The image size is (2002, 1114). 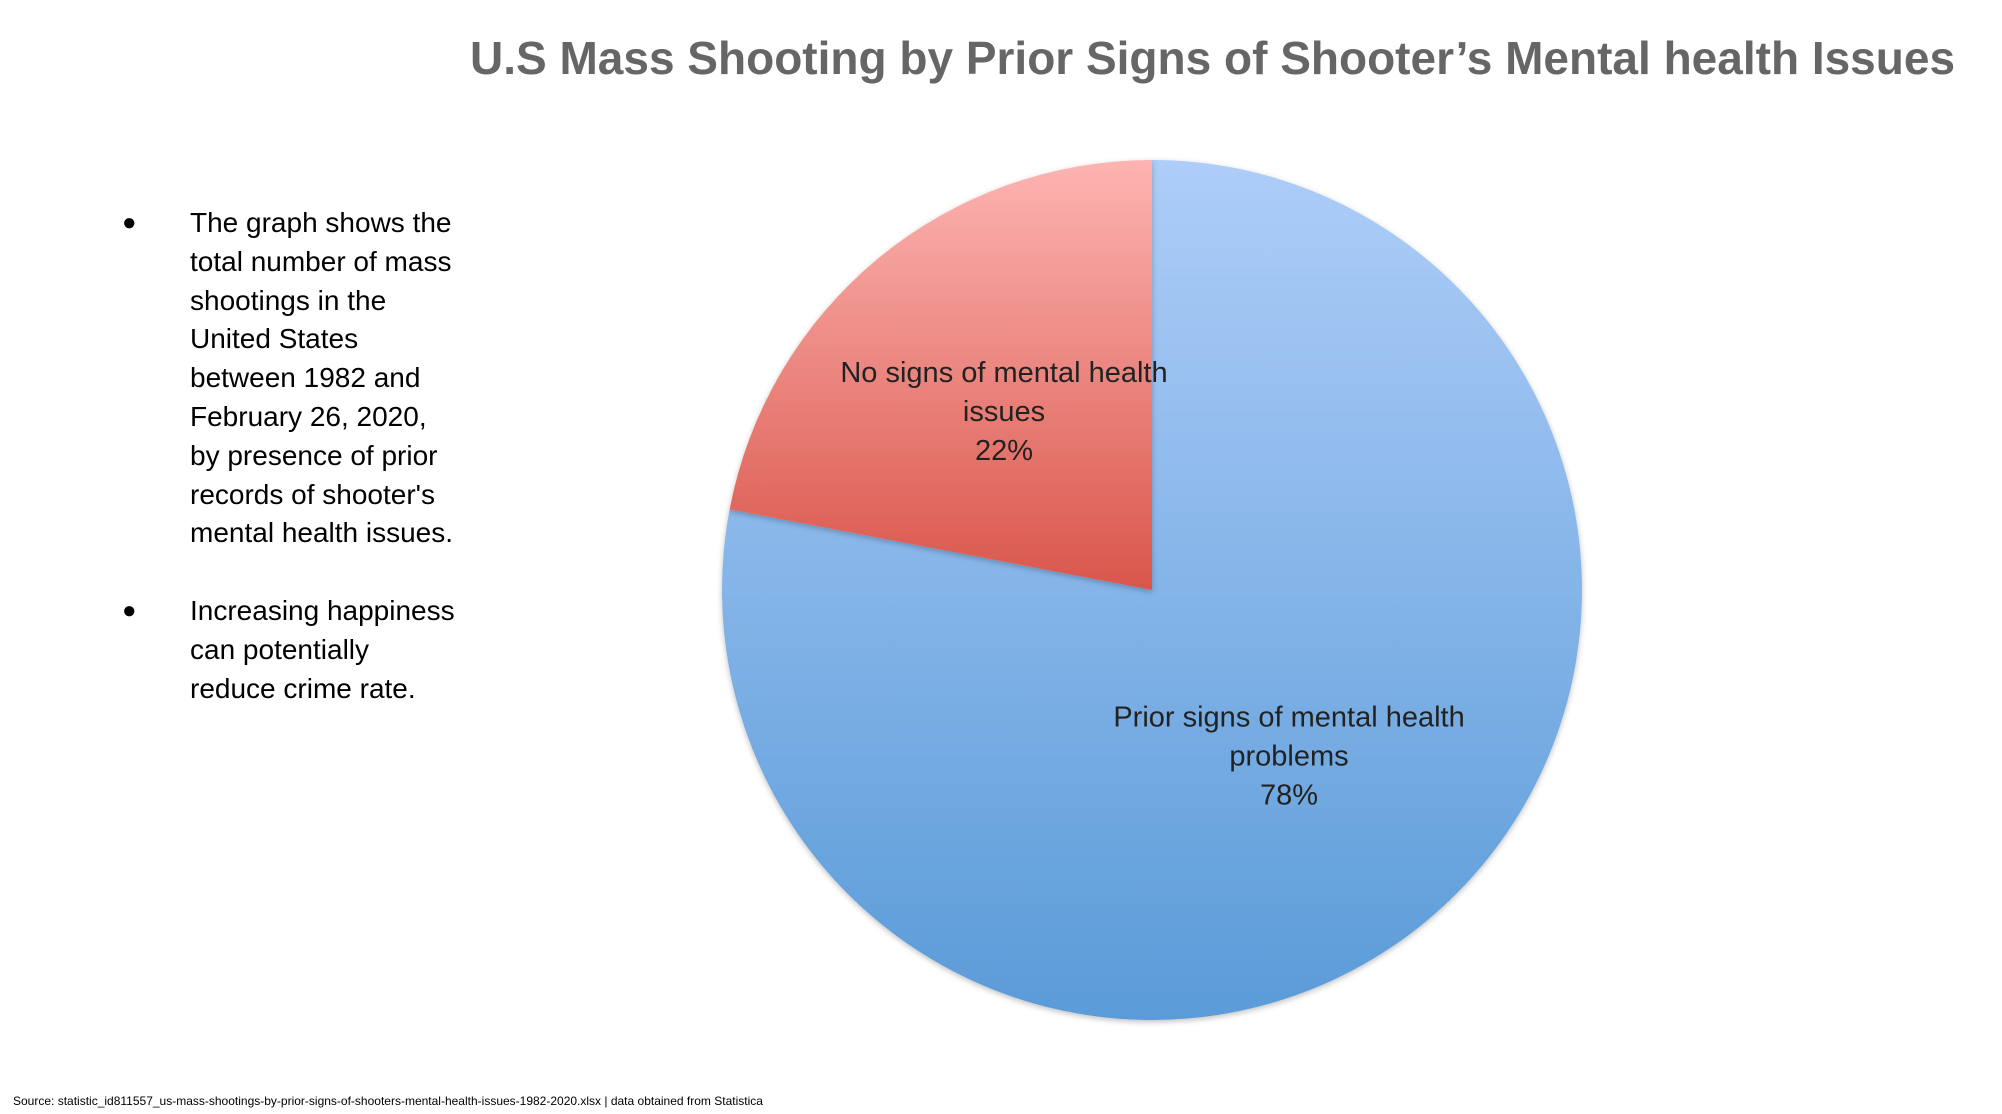 What do you see at coordinates (1003, 373) in the screenshot?
I see `slice-category-label: No signs of mental health` at bounding box center [1003, 373].